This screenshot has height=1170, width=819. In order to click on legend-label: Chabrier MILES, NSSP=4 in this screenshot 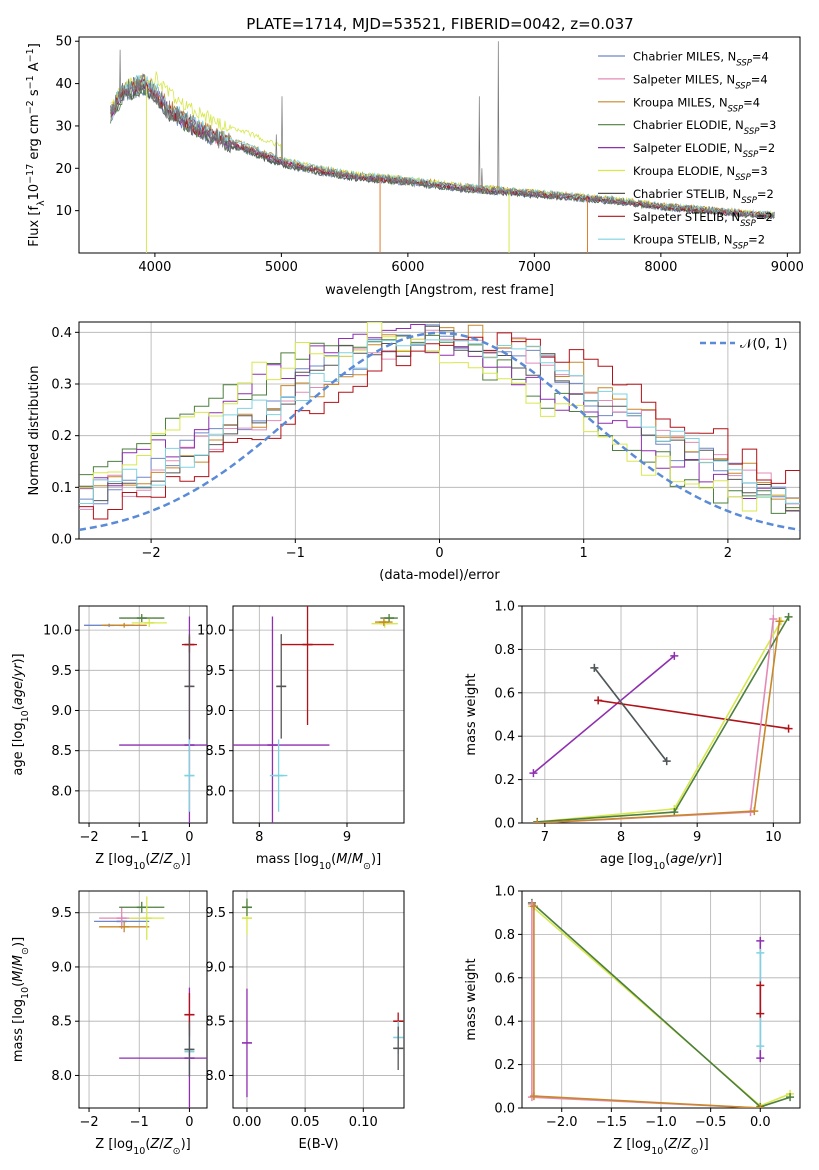, I will do `click(701, 59)`.